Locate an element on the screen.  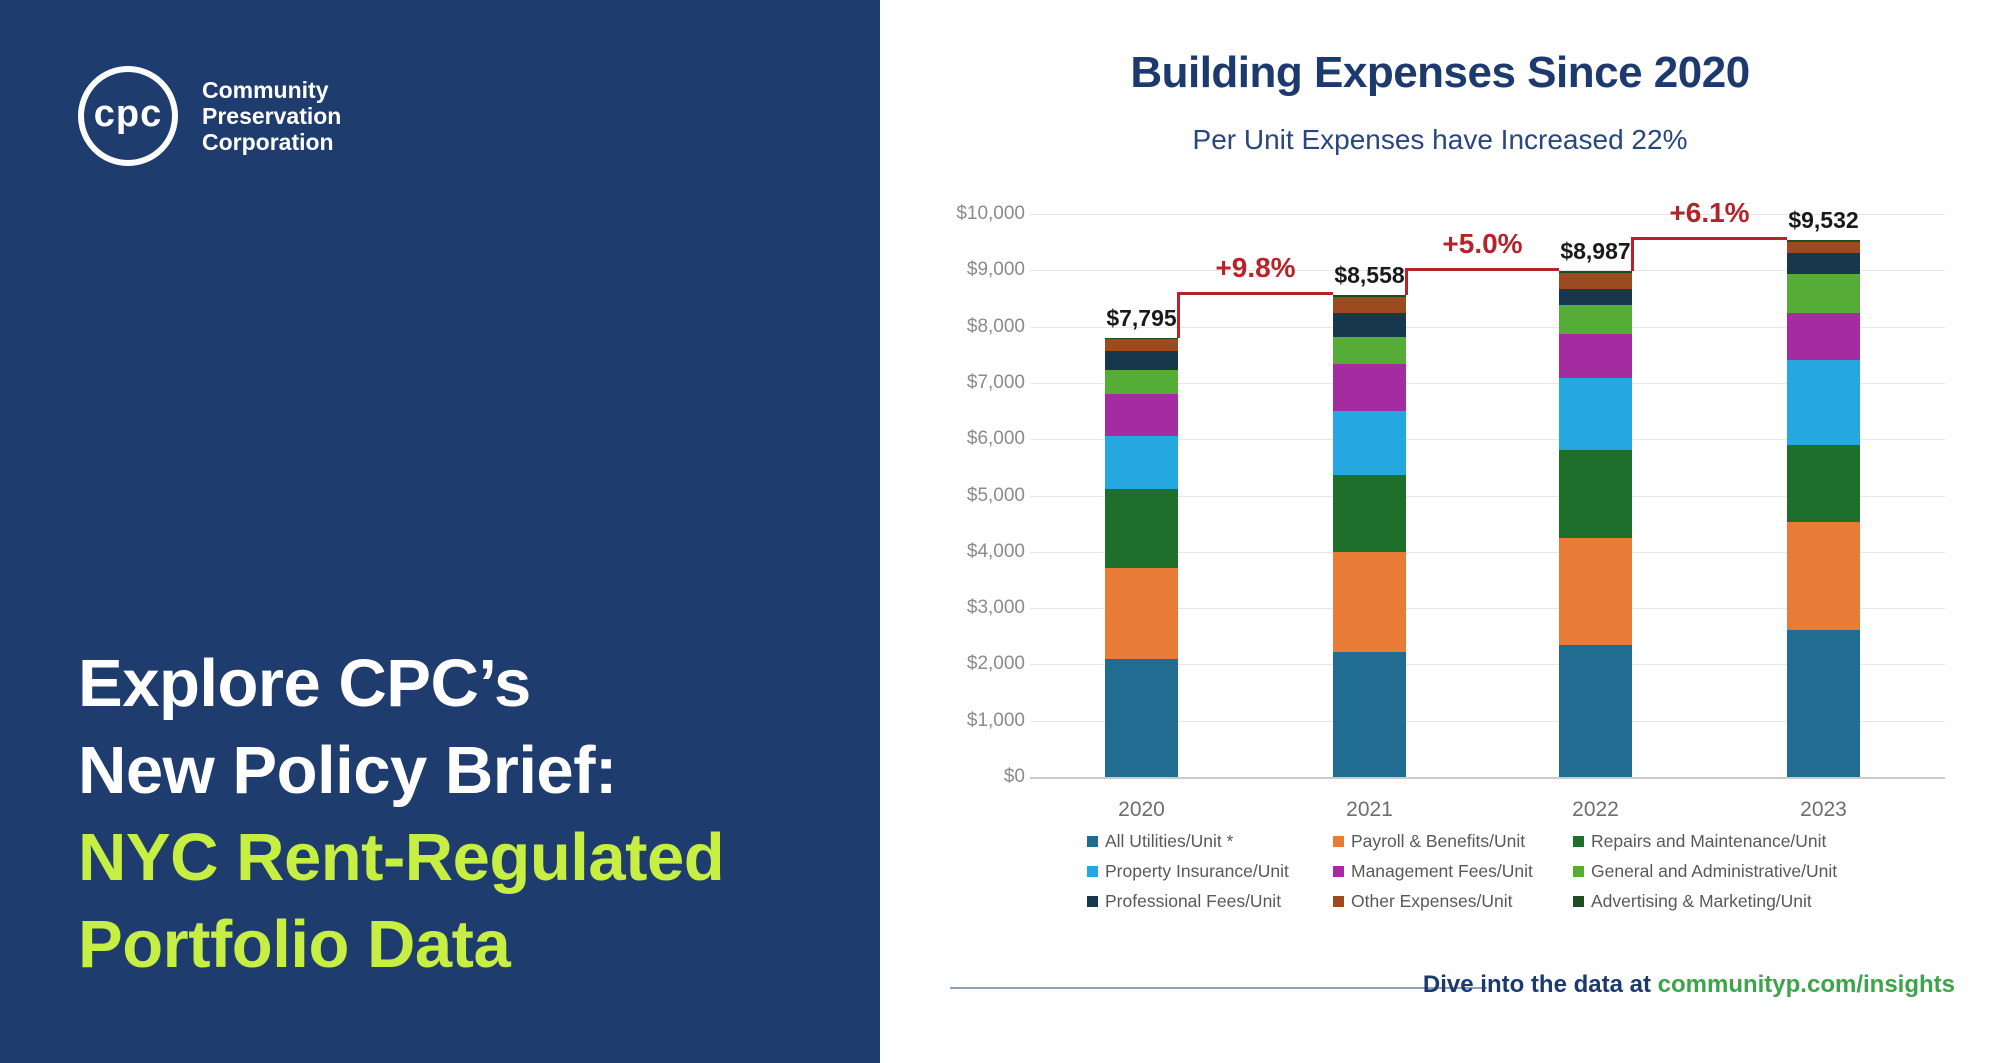
footer-cta-link: communityp.com/insights is located at coordinates (1806, 984).